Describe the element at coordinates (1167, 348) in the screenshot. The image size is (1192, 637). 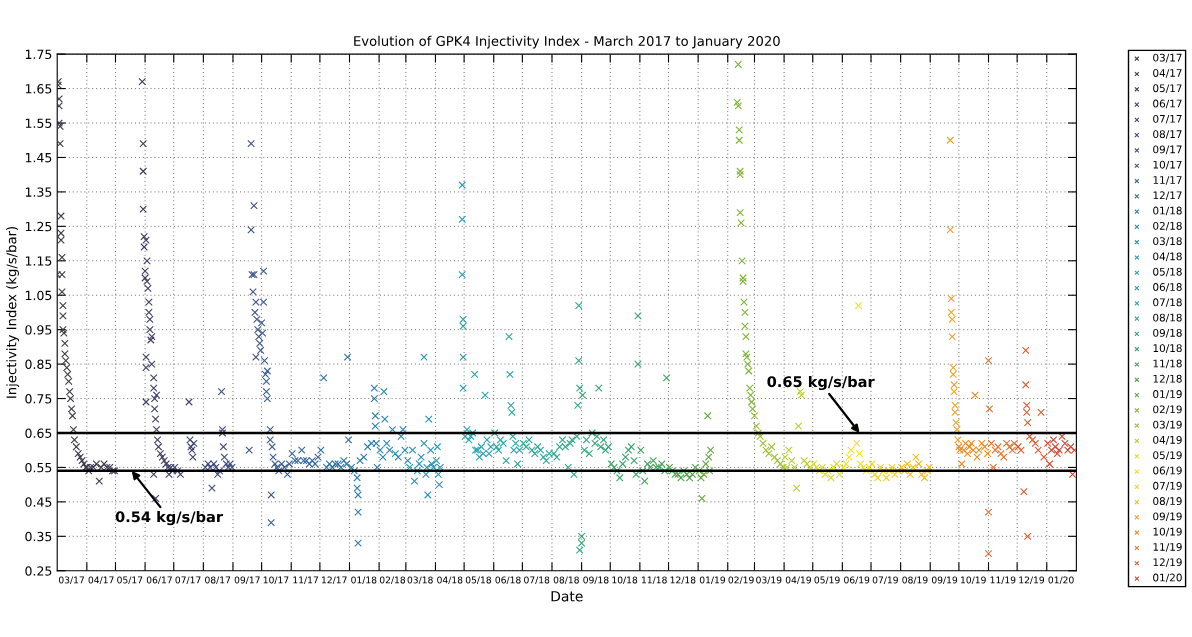
I see `legend-label: 10/18` at that location.